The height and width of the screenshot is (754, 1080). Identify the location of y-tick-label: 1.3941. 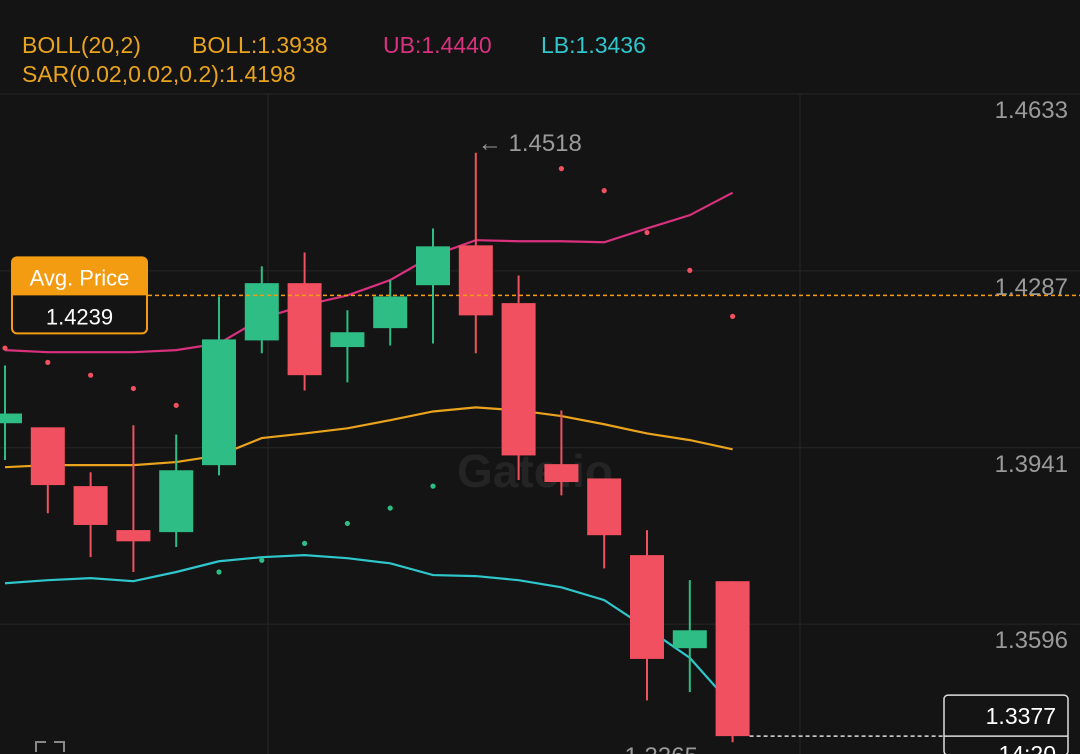
(1031, 464).